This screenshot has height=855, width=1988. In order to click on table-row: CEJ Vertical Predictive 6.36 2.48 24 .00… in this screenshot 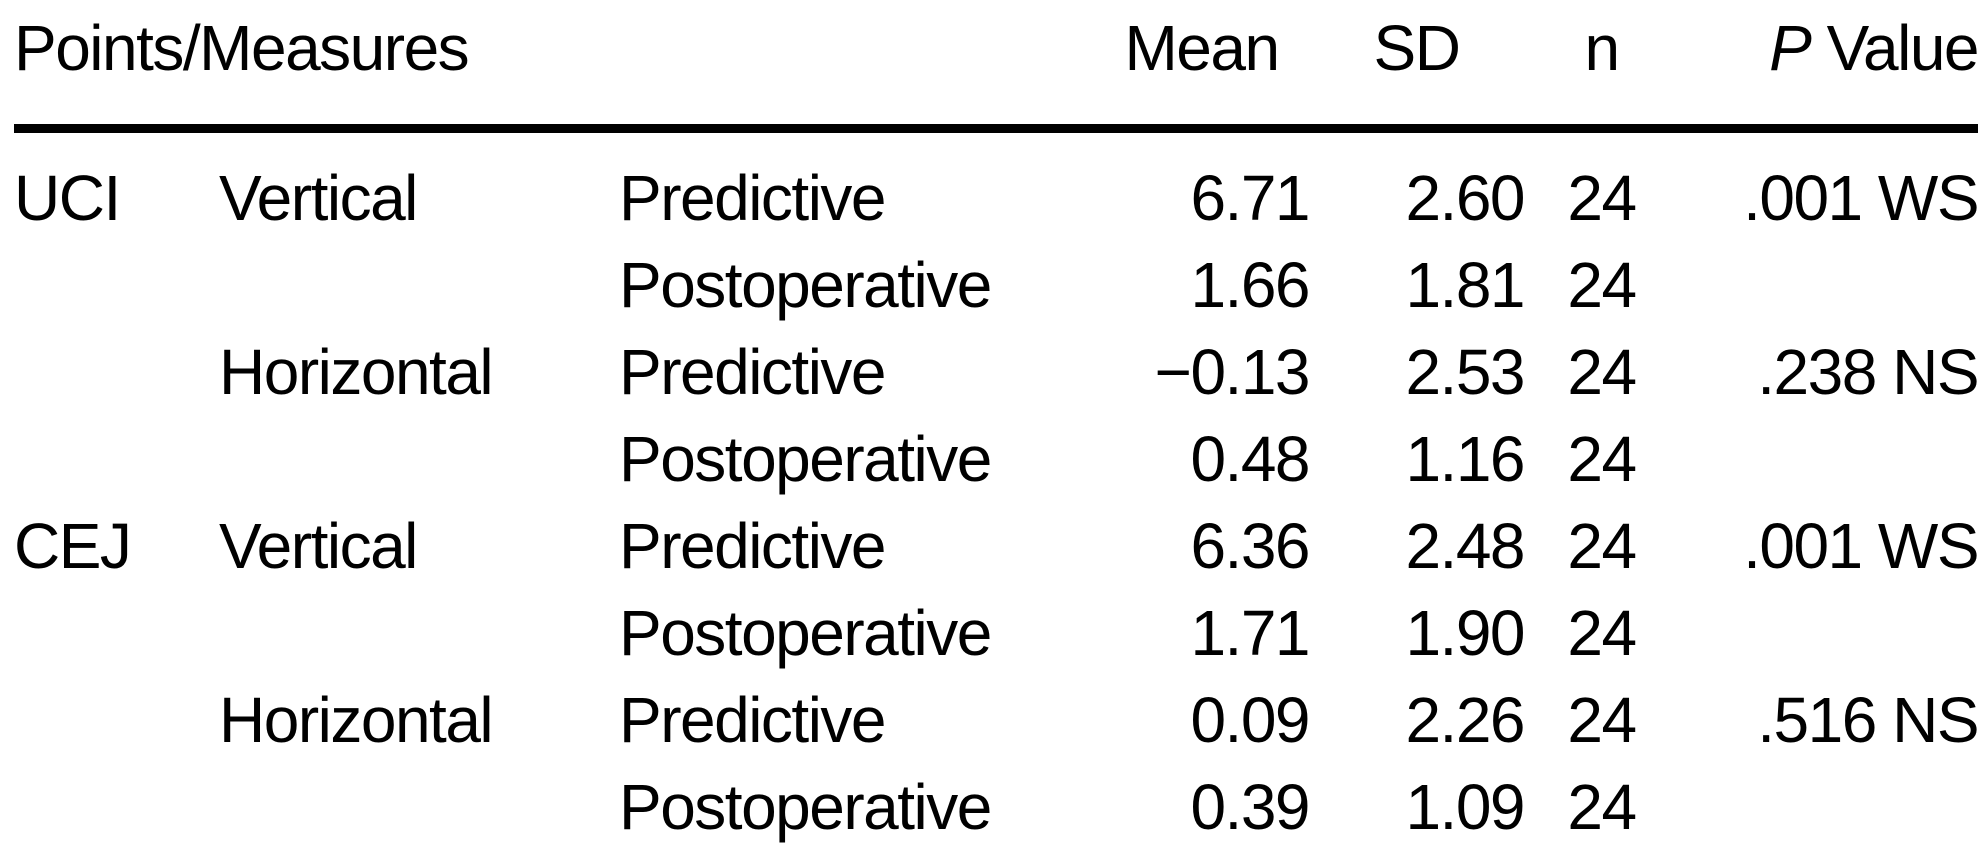, I will do `click(997, 546)`.